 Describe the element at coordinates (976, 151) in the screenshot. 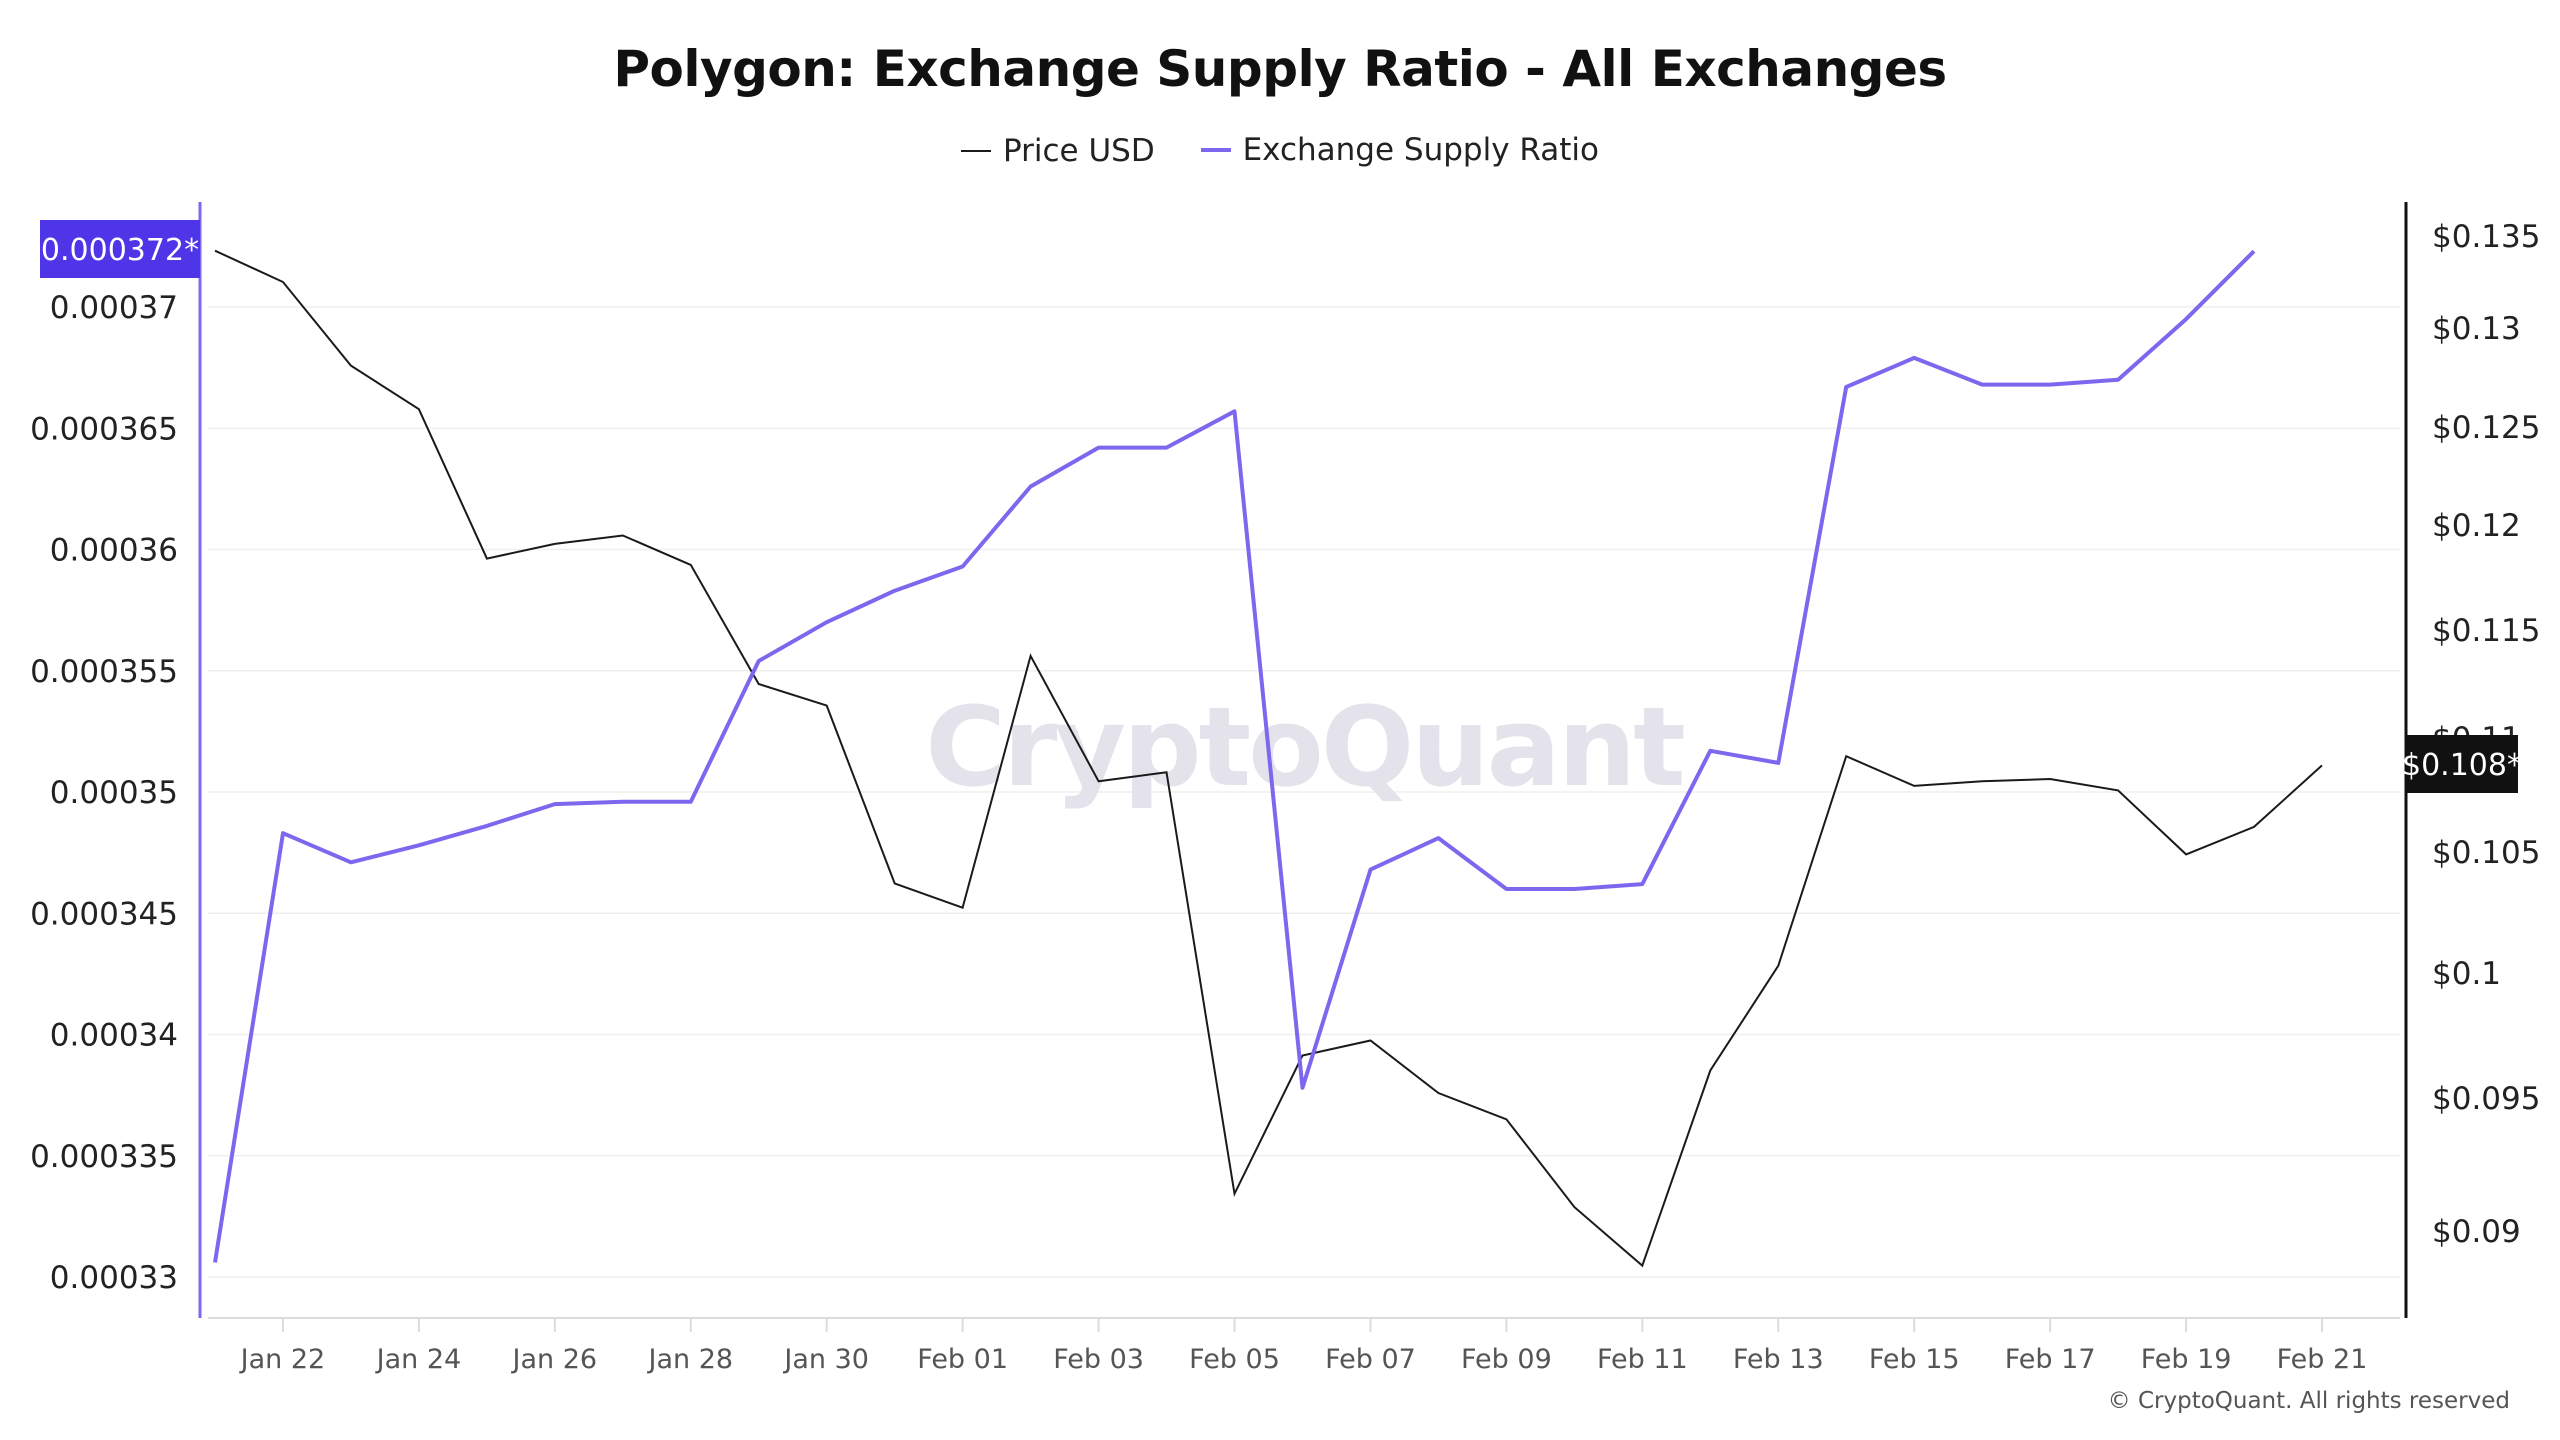

I see `price-line-swatch-icon` at that location.